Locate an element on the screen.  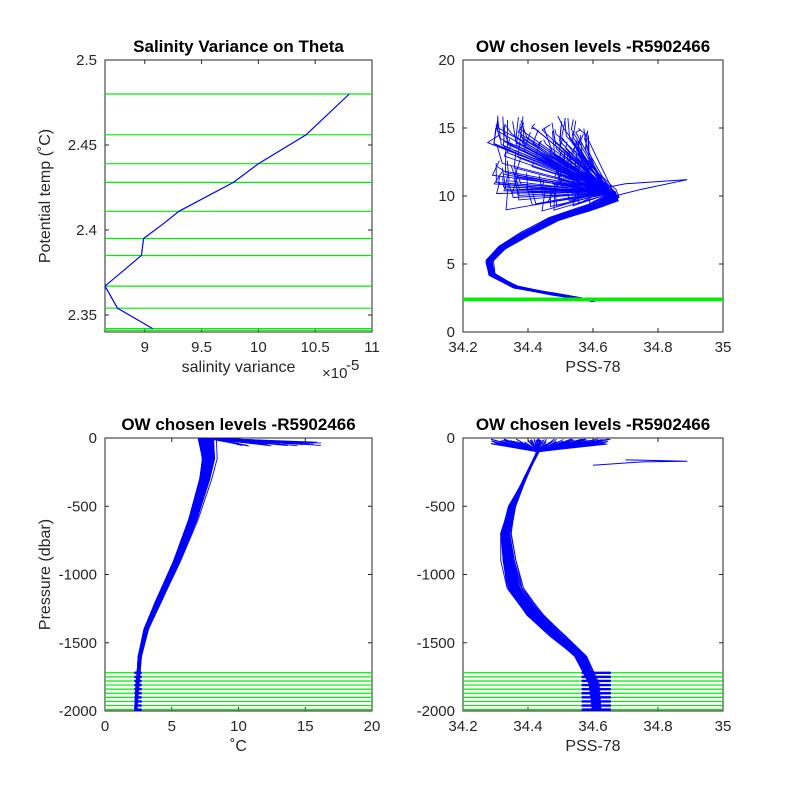
x-exponent: ×10 is located at coordinates (334, 373).